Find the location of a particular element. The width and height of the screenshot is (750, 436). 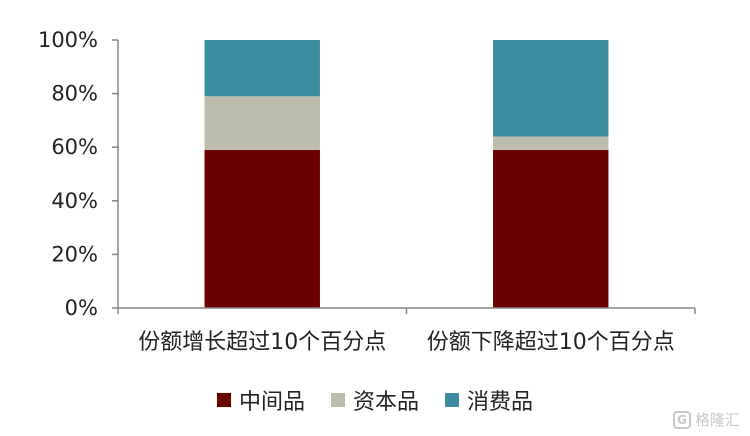

category-label-0: 份额增长超过10个百分点 is located at coordinates (262, 342).